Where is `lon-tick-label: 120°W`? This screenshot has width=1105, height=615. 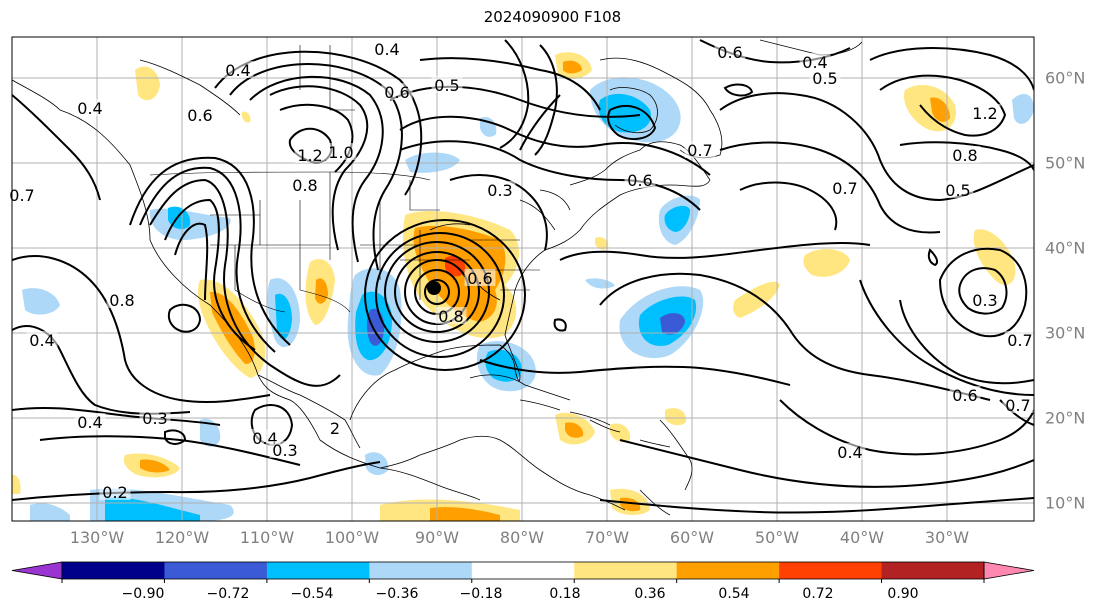
lon-tick-label: 120°W is located at coordinates (182, 537).